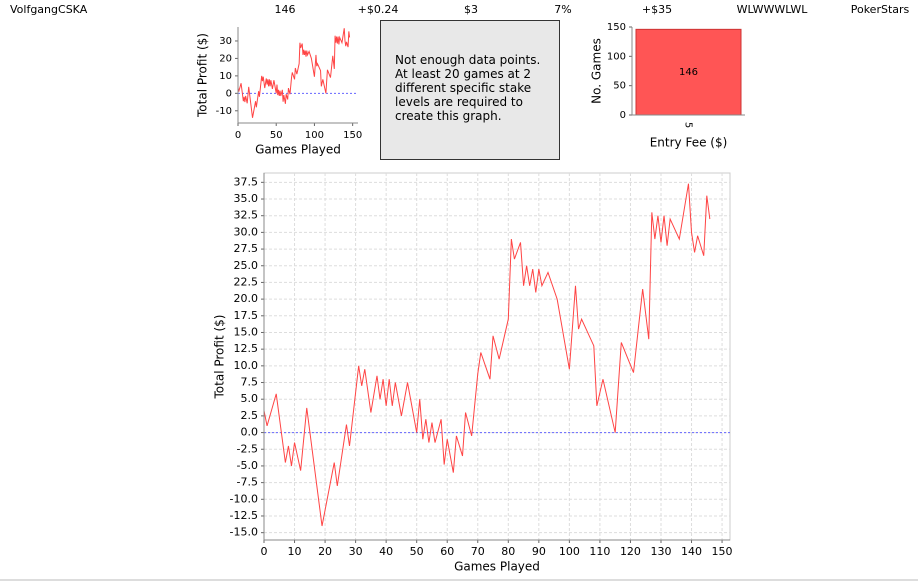  Describe the element at coordinates (880, 9) in the screenshot. I see `row-cell: PokerStars` at that location.